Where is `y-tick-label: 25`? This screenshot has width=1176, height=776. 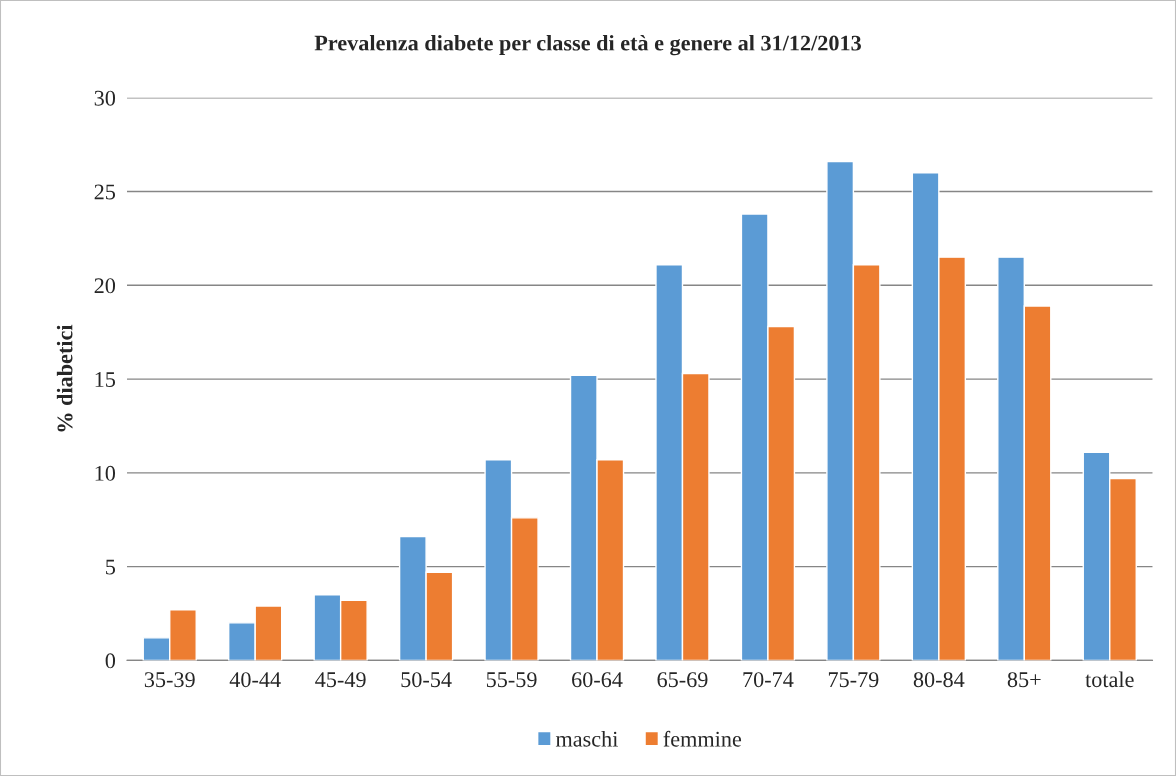
y-tick-label: 25 is located at coordinates (105, 192).